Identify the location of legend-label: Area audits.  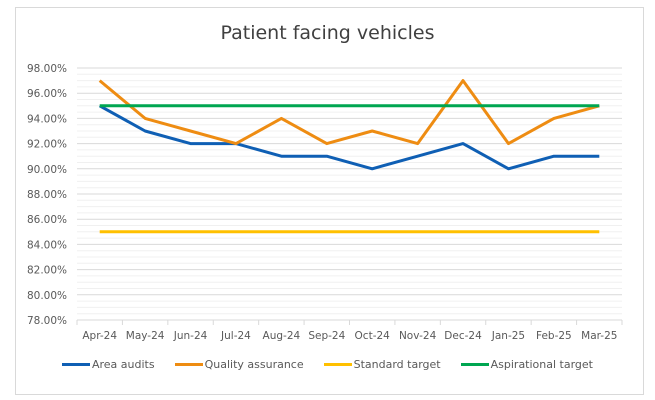
(123, 364).